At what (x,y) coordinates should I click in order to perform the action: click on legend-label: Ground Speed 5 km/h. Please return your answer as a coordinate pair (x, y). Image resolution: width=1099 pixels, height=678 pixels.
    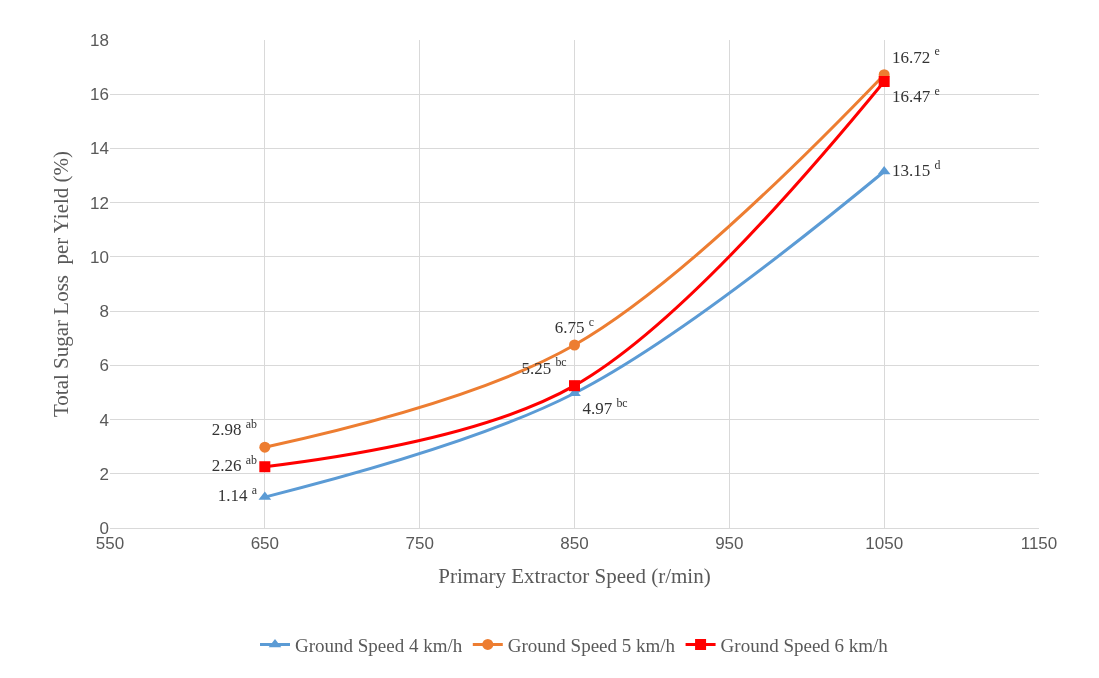
    Looking at the image, I should click on (591, 645).